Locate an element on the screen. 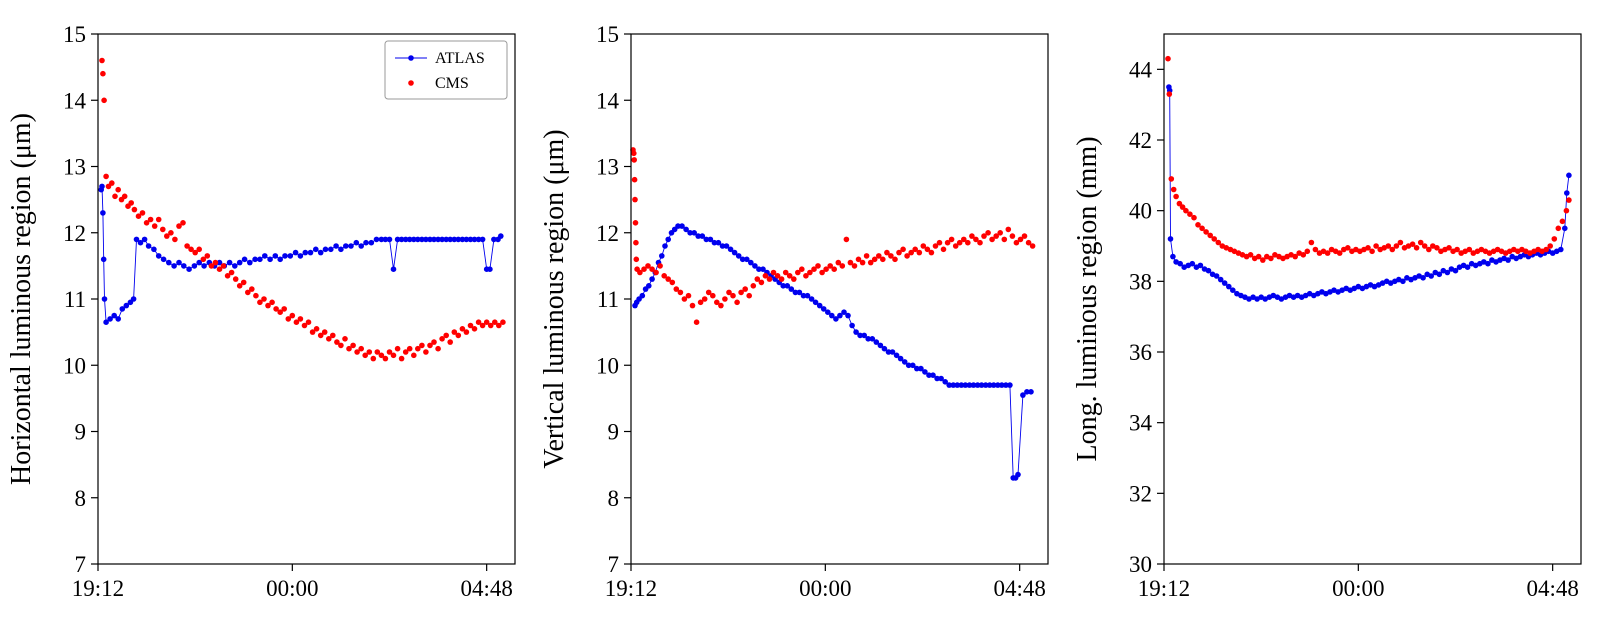  cms-series is located at coordinates (833, 236).